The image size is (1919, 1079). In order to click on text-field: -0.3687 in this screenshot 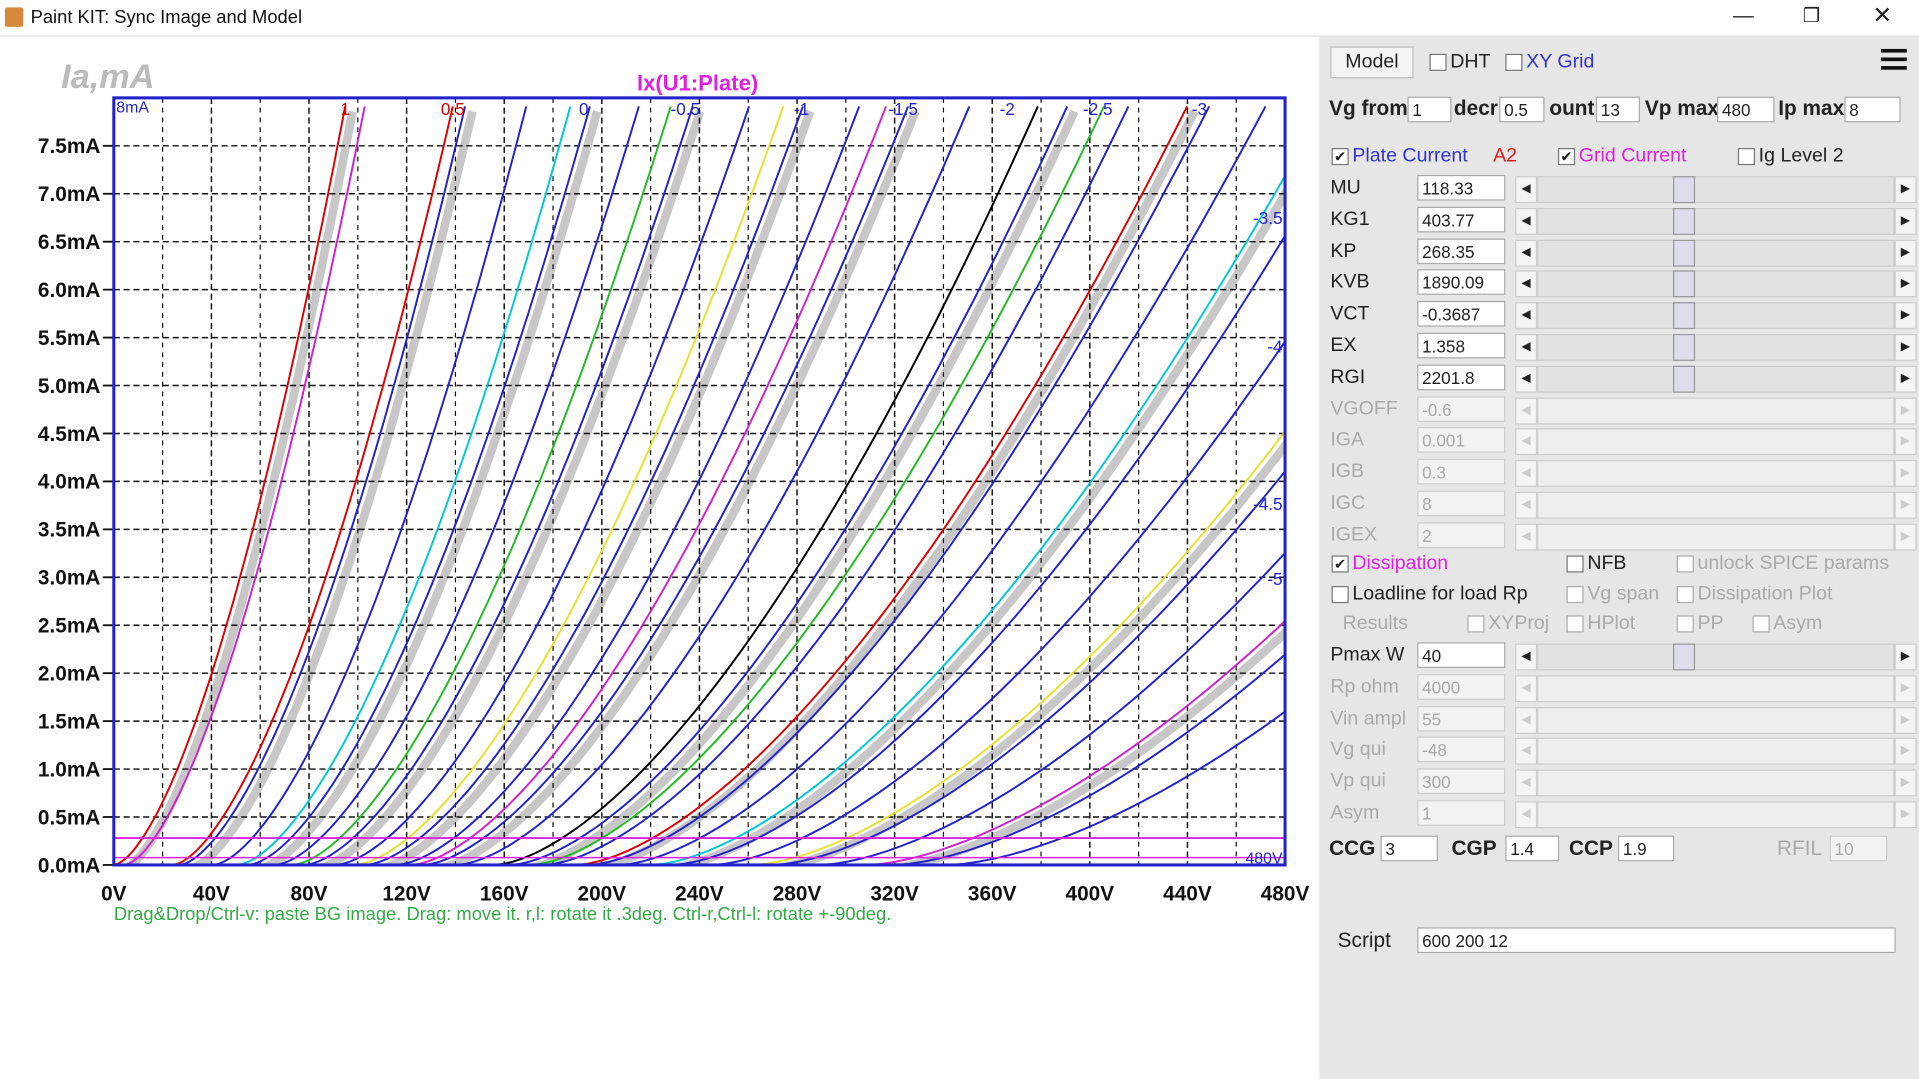, I will do `click(1461, 314)`.